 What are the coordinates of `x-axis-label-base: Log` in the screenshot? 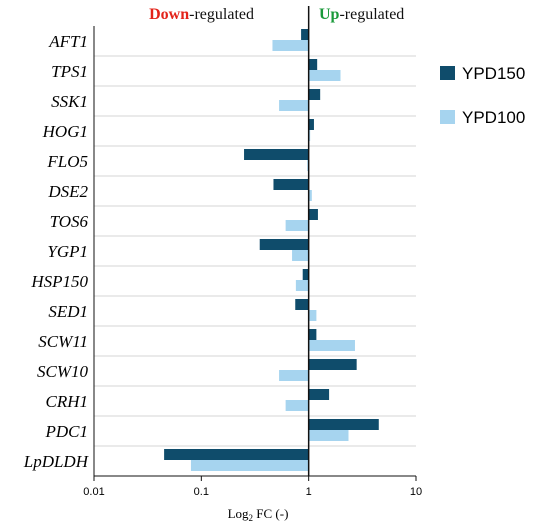 It's located at (238, 513).